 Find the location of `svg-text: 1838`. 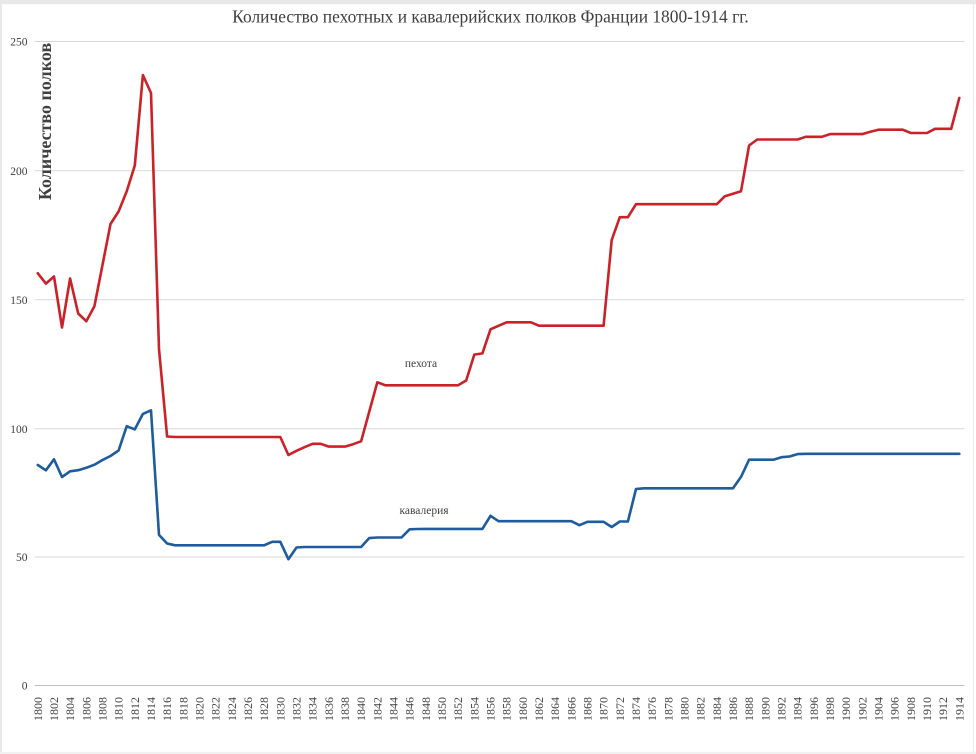

svg-text: 1838 is located at coordinates (345, 709).